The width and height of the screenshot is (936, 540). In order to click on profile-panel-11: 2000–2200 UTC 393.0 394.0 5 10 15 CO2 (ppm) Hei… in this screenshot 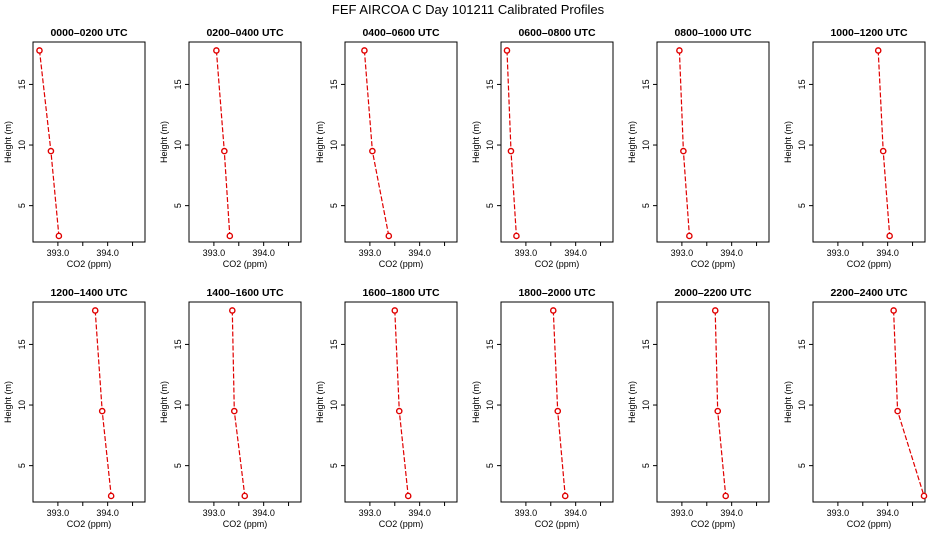, I will do `click(698, 408)`.